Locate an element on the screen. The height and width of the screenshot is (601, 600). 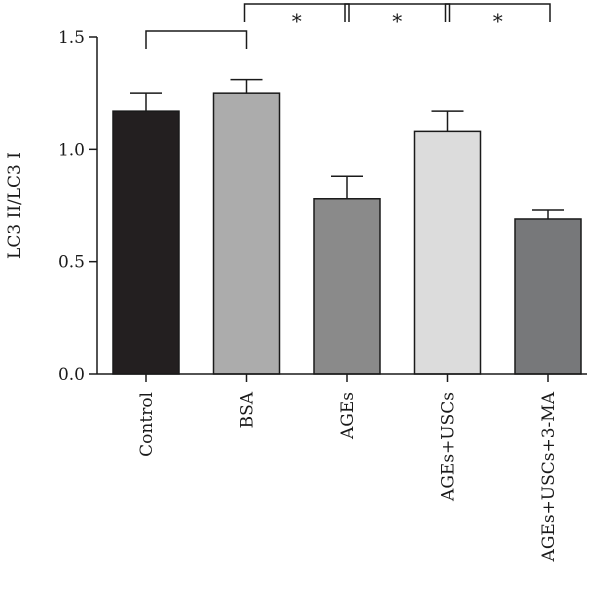
x-tick-label-control: Control is located at coordinates (147, 424).